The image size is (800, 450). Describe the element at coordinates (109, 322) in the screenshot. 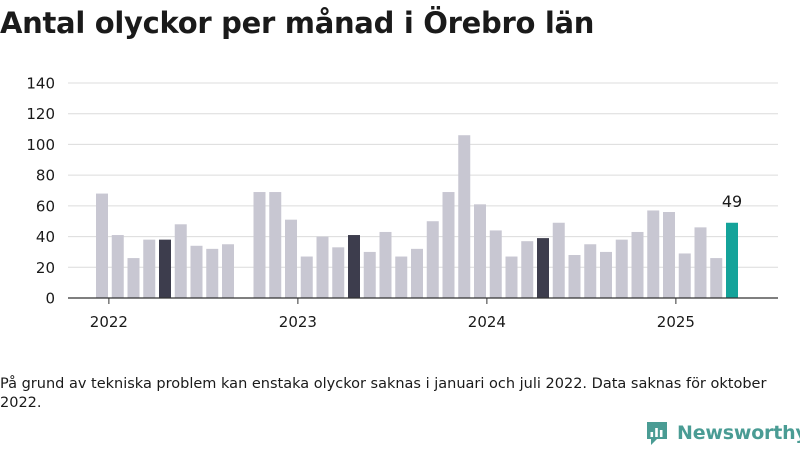

I see `x-tick-label: 2022` at that location.